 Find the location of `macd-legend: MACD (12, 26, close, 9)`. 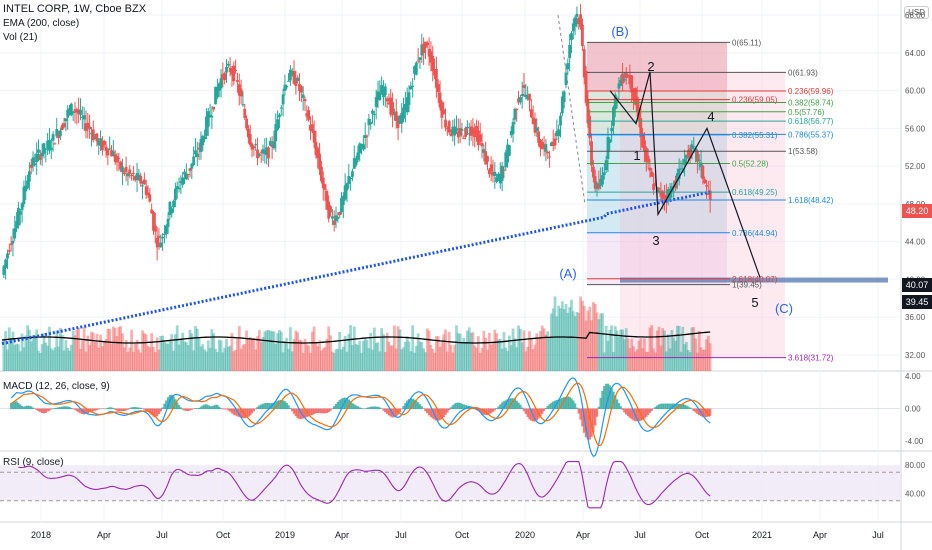

macd-legend: MACD (12, 26, close, 9) is located at coordinates (56, 386).